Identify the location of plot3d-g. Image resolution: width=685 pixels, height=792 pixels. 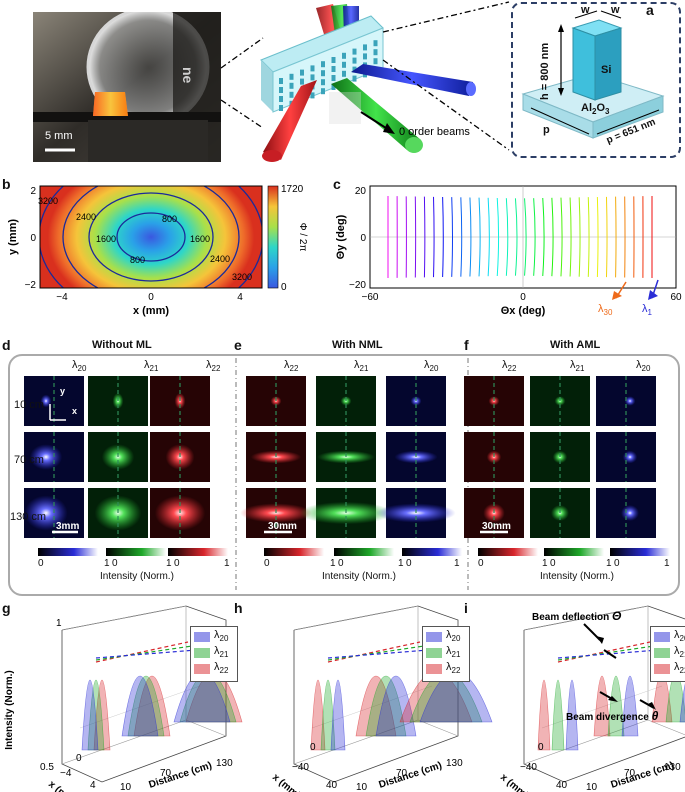
(152, 694).